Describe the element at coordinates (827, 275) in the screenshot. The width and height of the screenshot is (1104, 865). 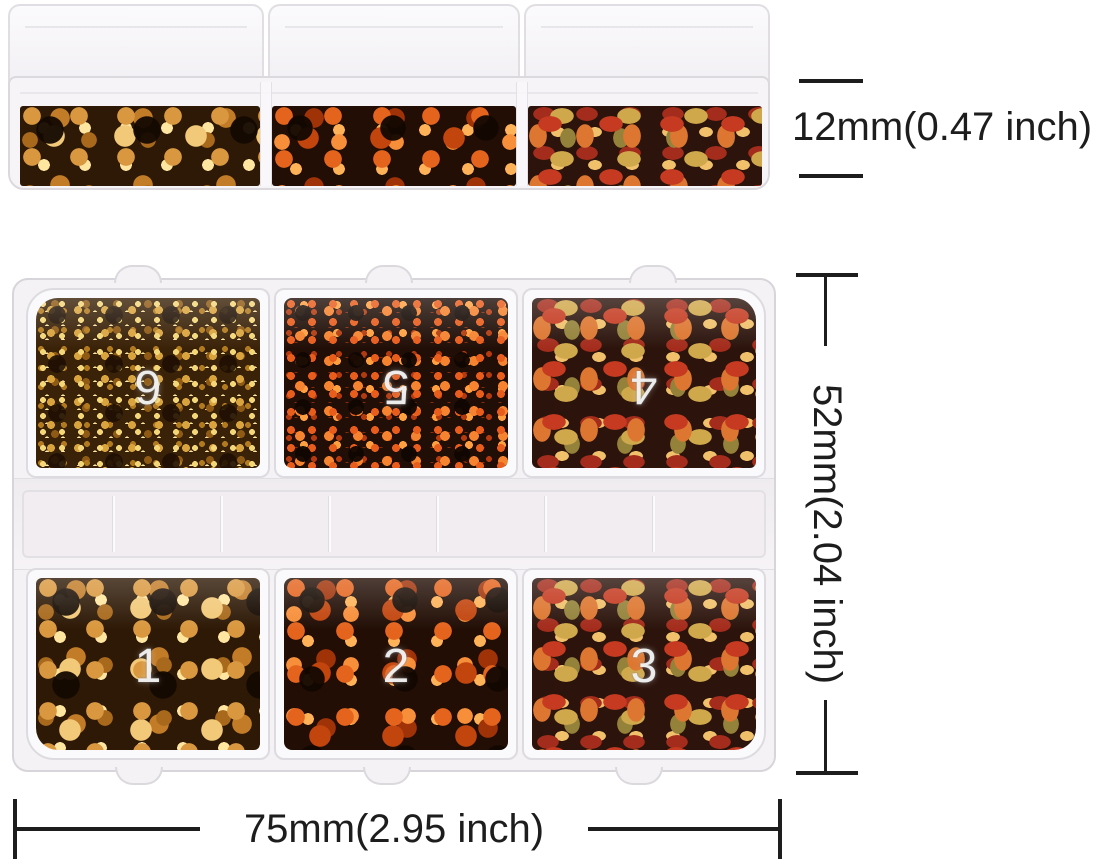
I see `front-height-tick-top` at that location.